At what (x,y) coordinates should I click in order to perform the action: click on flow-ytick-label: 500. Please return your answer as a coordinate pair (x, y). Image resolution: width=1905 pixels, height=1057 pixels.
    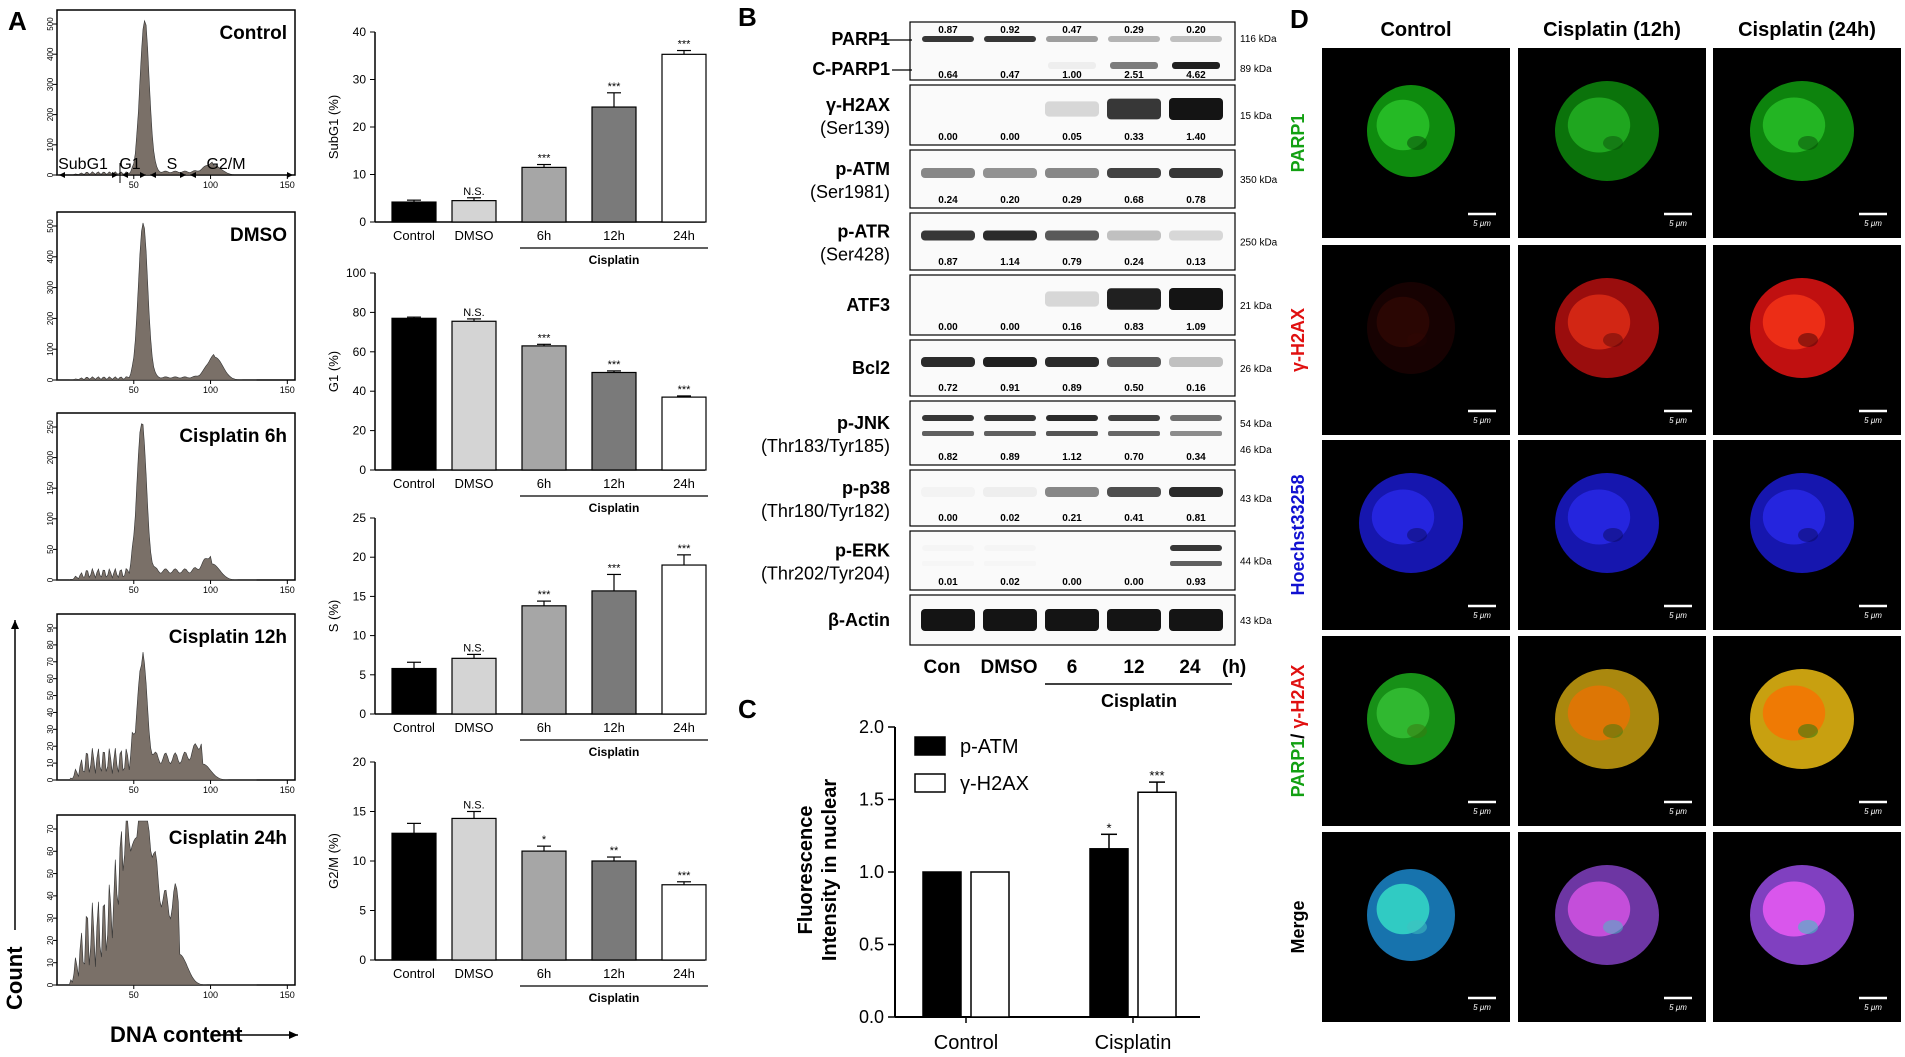
    Looking at the image, I should click on (50, 24).